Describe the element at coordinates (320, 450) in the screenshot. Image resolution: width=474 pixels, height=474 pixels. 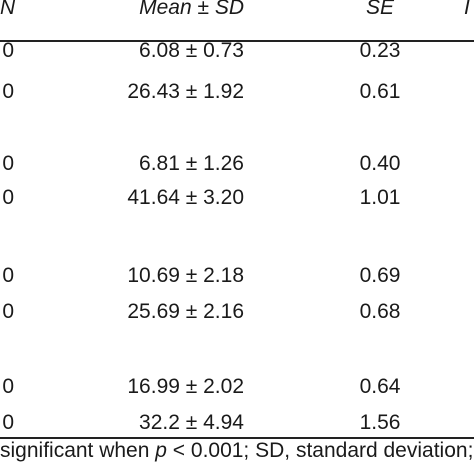
I see `footnote-text-after: < 0.001; SD, standard deviation; S` at that location.